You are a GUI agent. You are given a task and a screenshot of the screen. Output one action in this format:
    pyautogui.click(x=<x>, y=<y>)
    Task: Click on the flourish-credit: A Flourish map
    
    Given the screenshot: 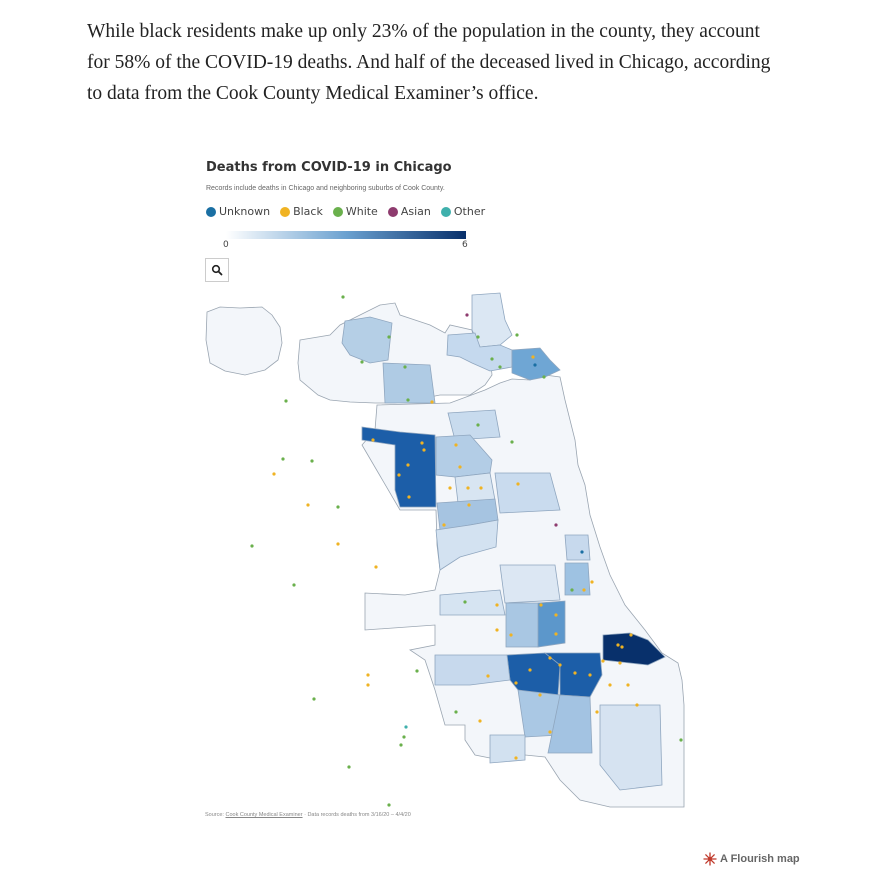 What is the action you would take?
    pyautogui.click(x=751, y=859)
    